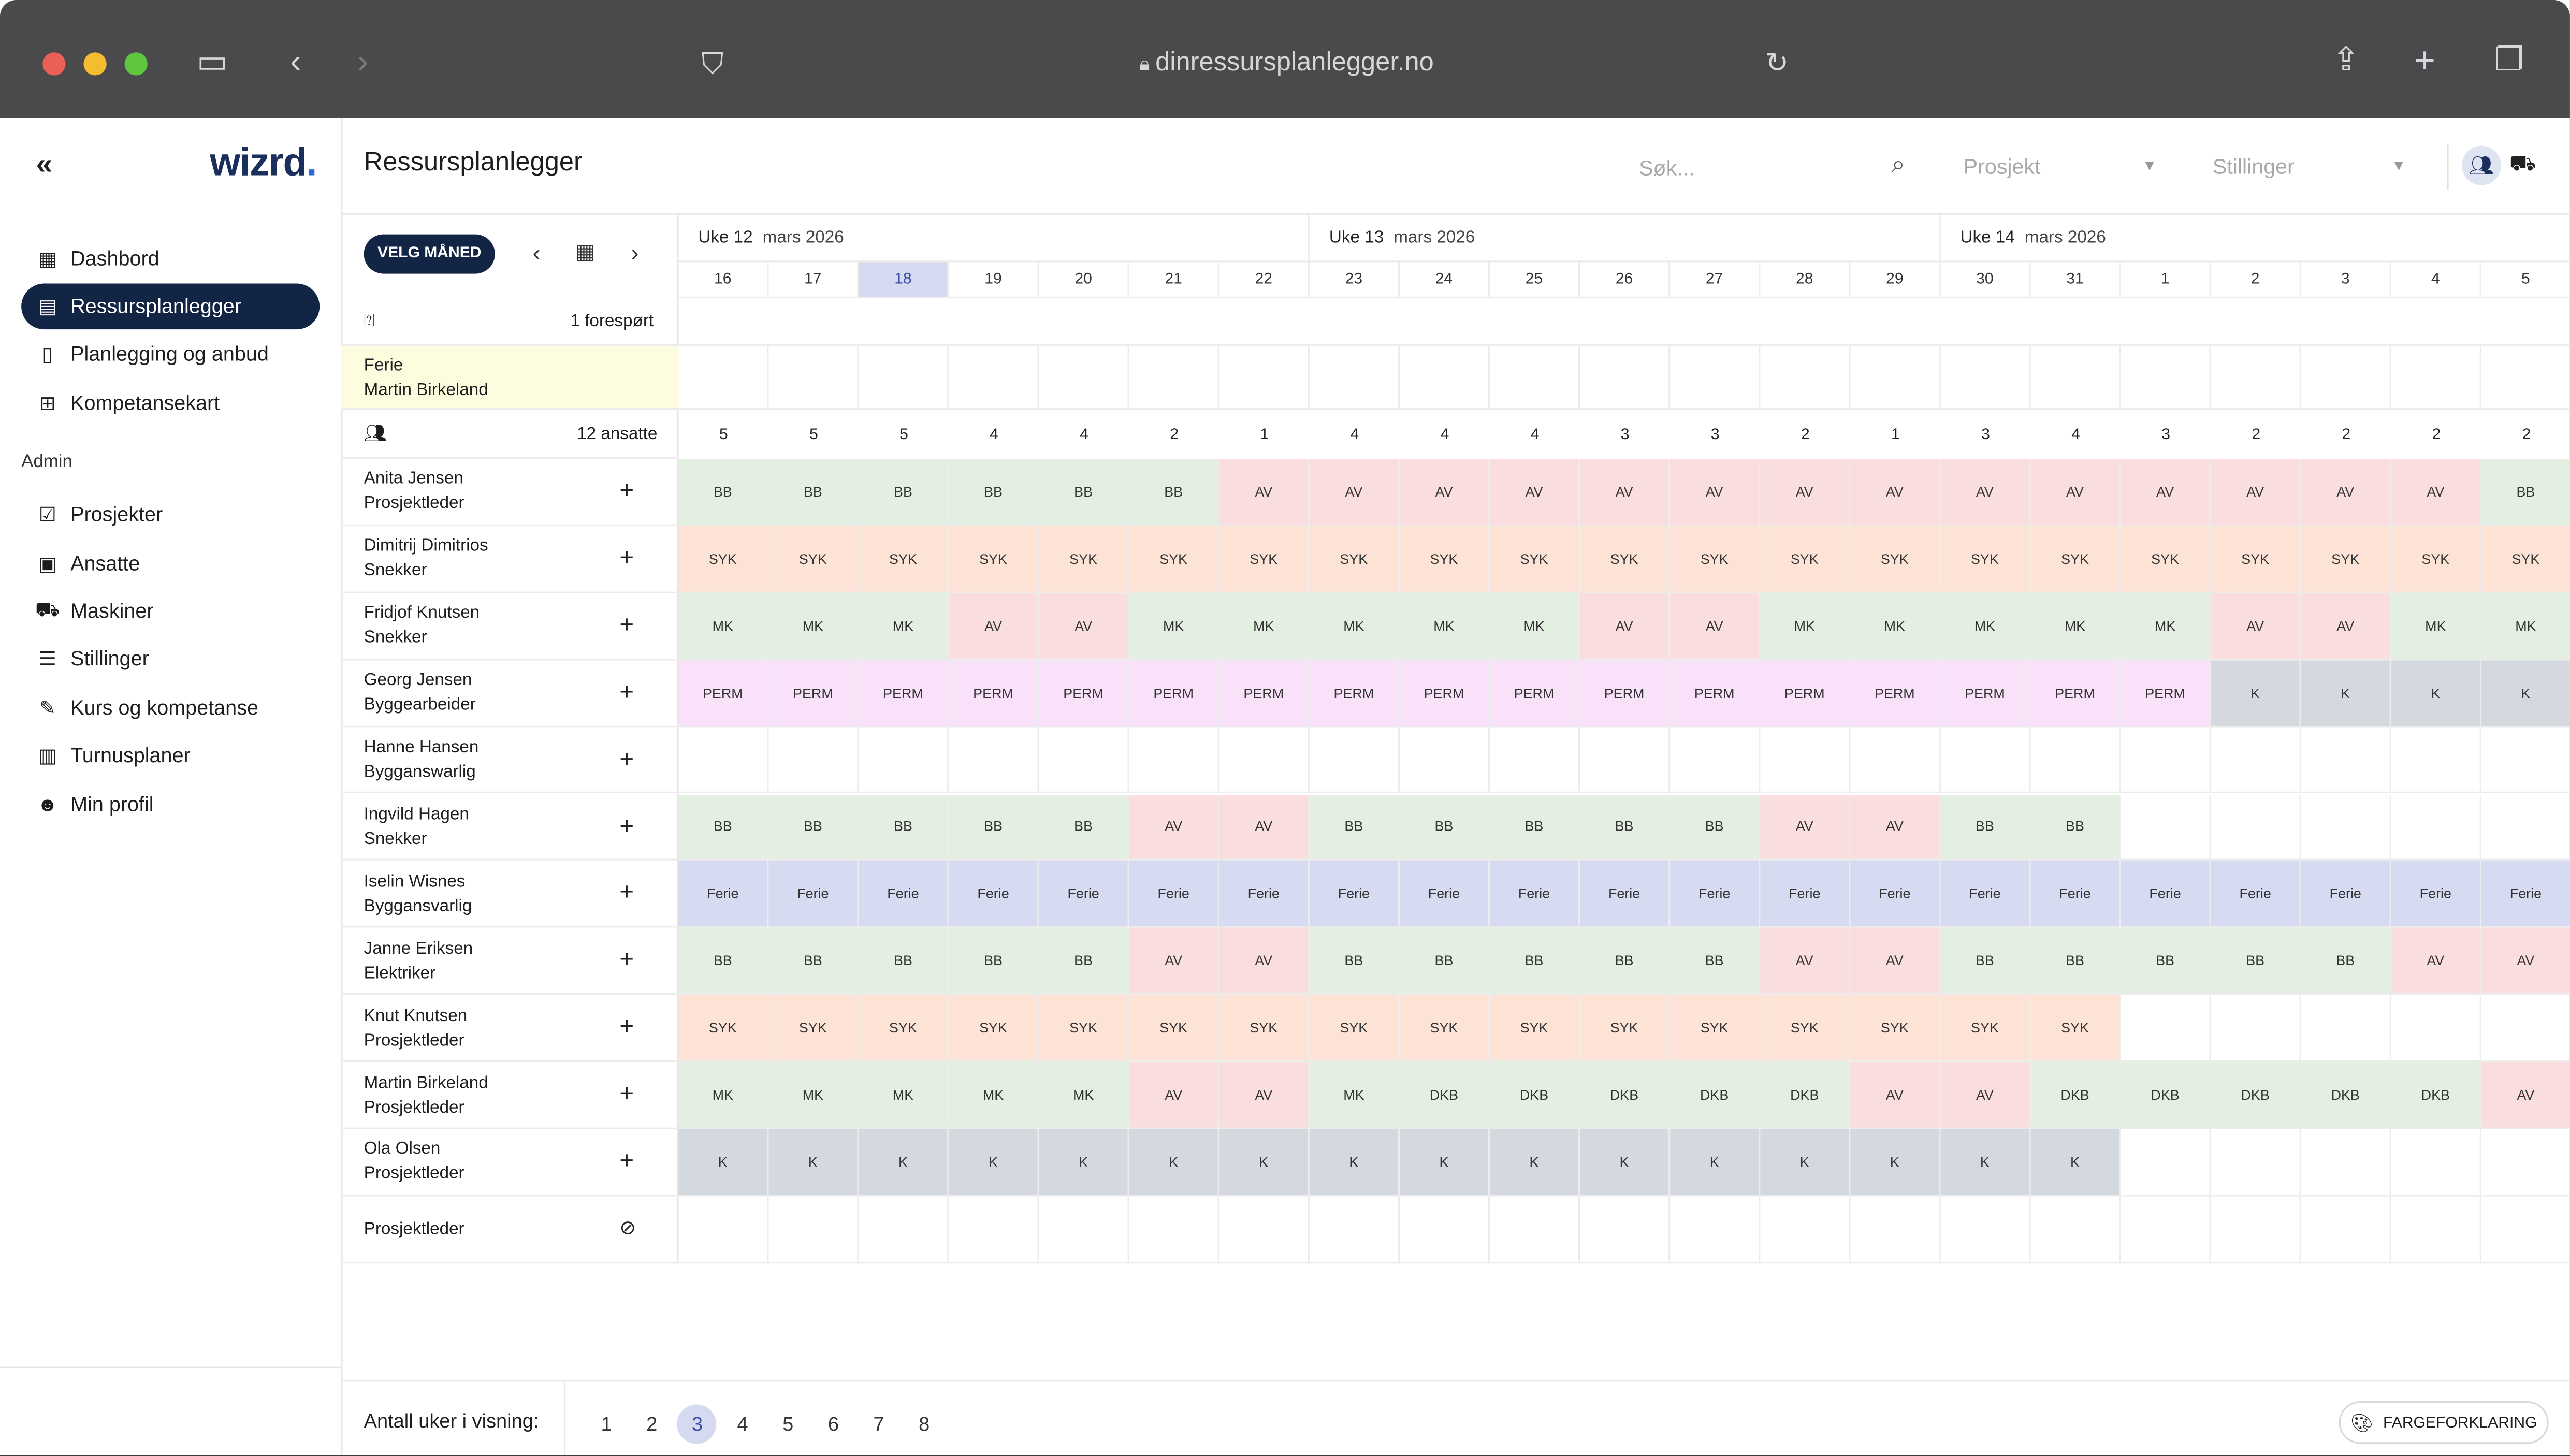 The image size is (2570, 1456). Describe the element at coordinates (743, 1424) in the screenshot. I see `weeks-option-4: 4` at that location.